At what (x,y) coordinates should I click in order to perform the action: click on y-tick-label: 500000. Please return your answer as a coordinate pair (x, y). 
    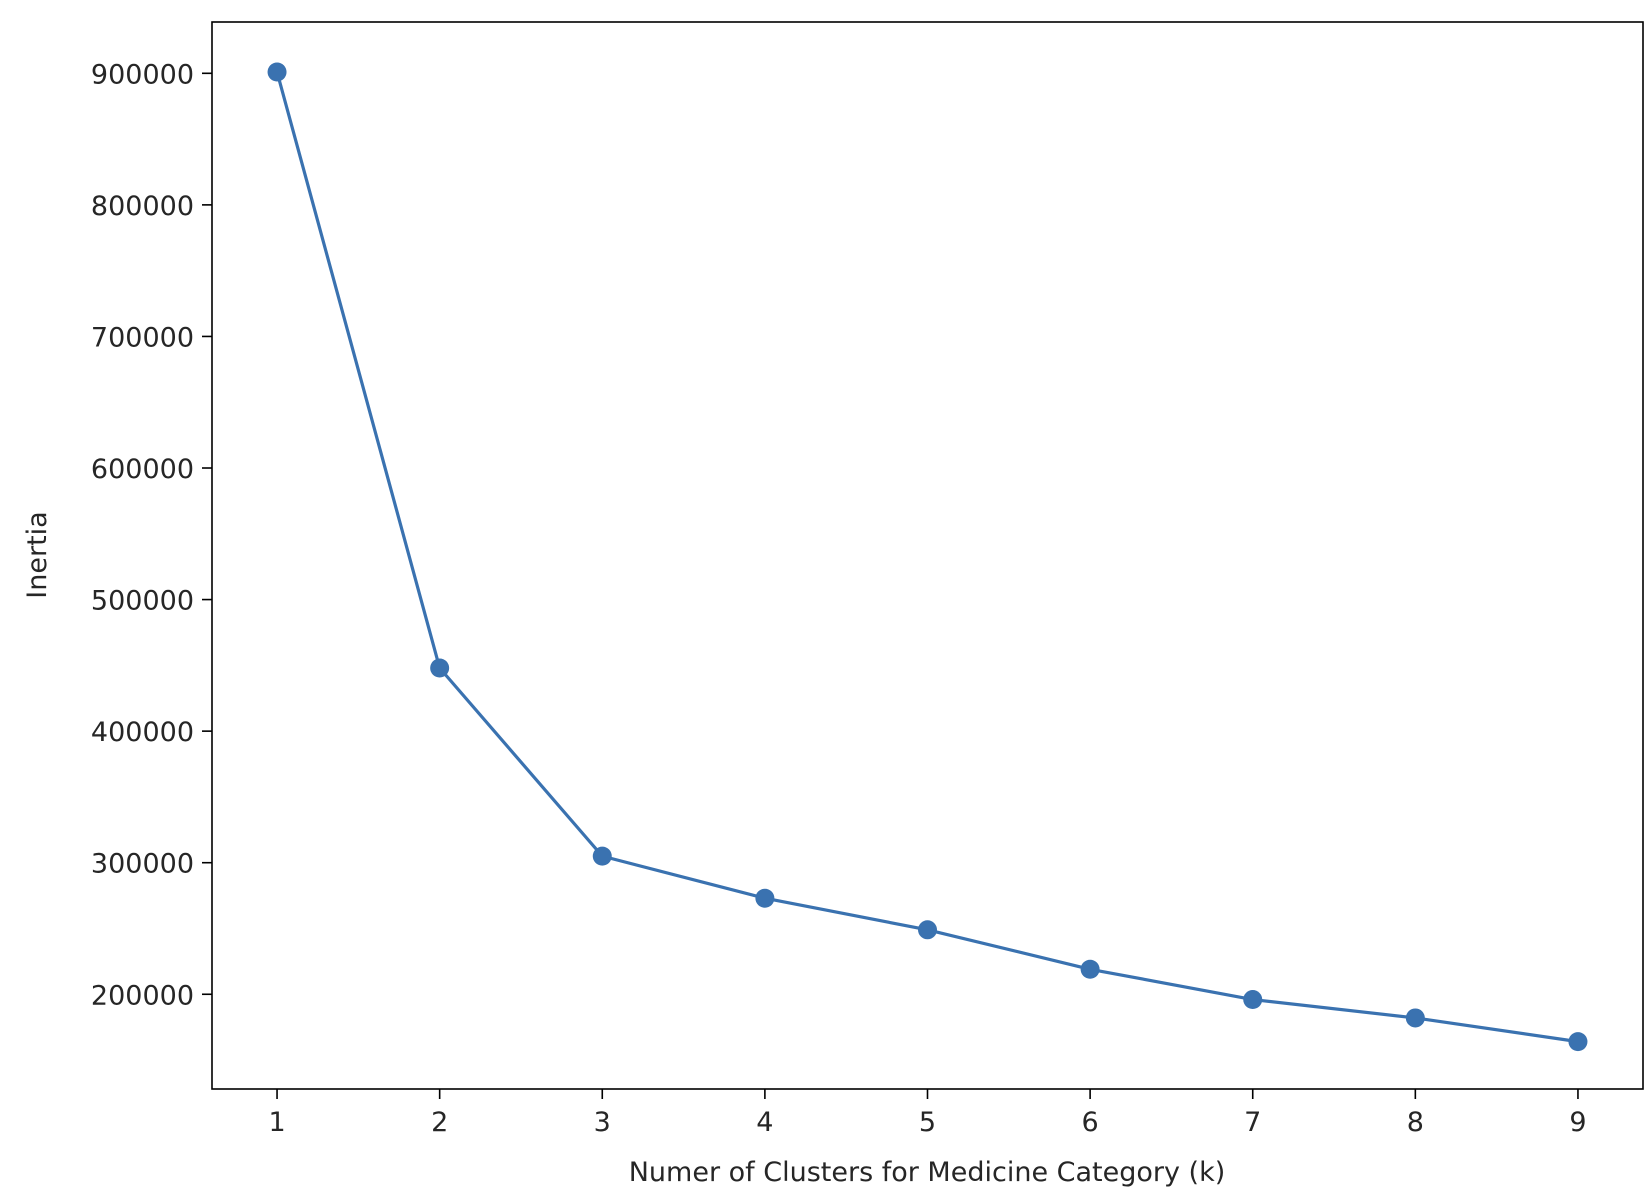
    Looking at the image, I should click on (142, 601).